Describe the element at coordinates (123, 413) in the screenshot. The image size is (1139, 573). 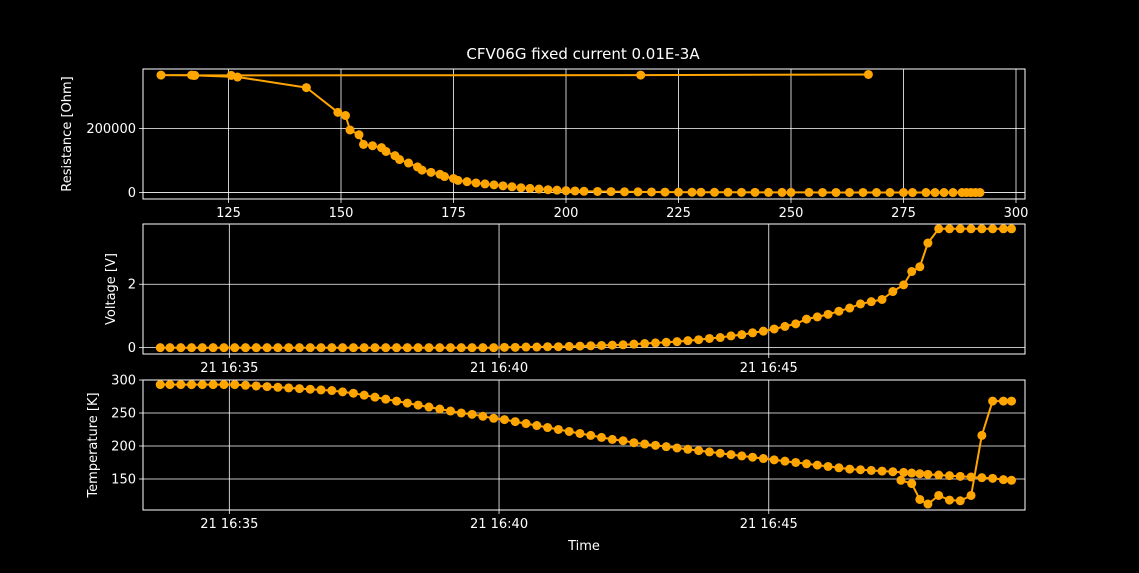
I see `temperature-y-tick-label: 250` at that location.